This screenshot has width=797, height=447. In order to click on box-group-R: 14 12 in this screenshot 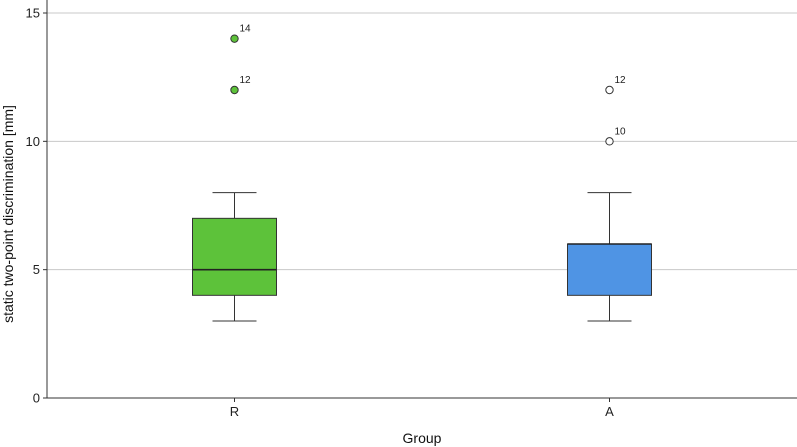, I will do `click(234, 173)`.